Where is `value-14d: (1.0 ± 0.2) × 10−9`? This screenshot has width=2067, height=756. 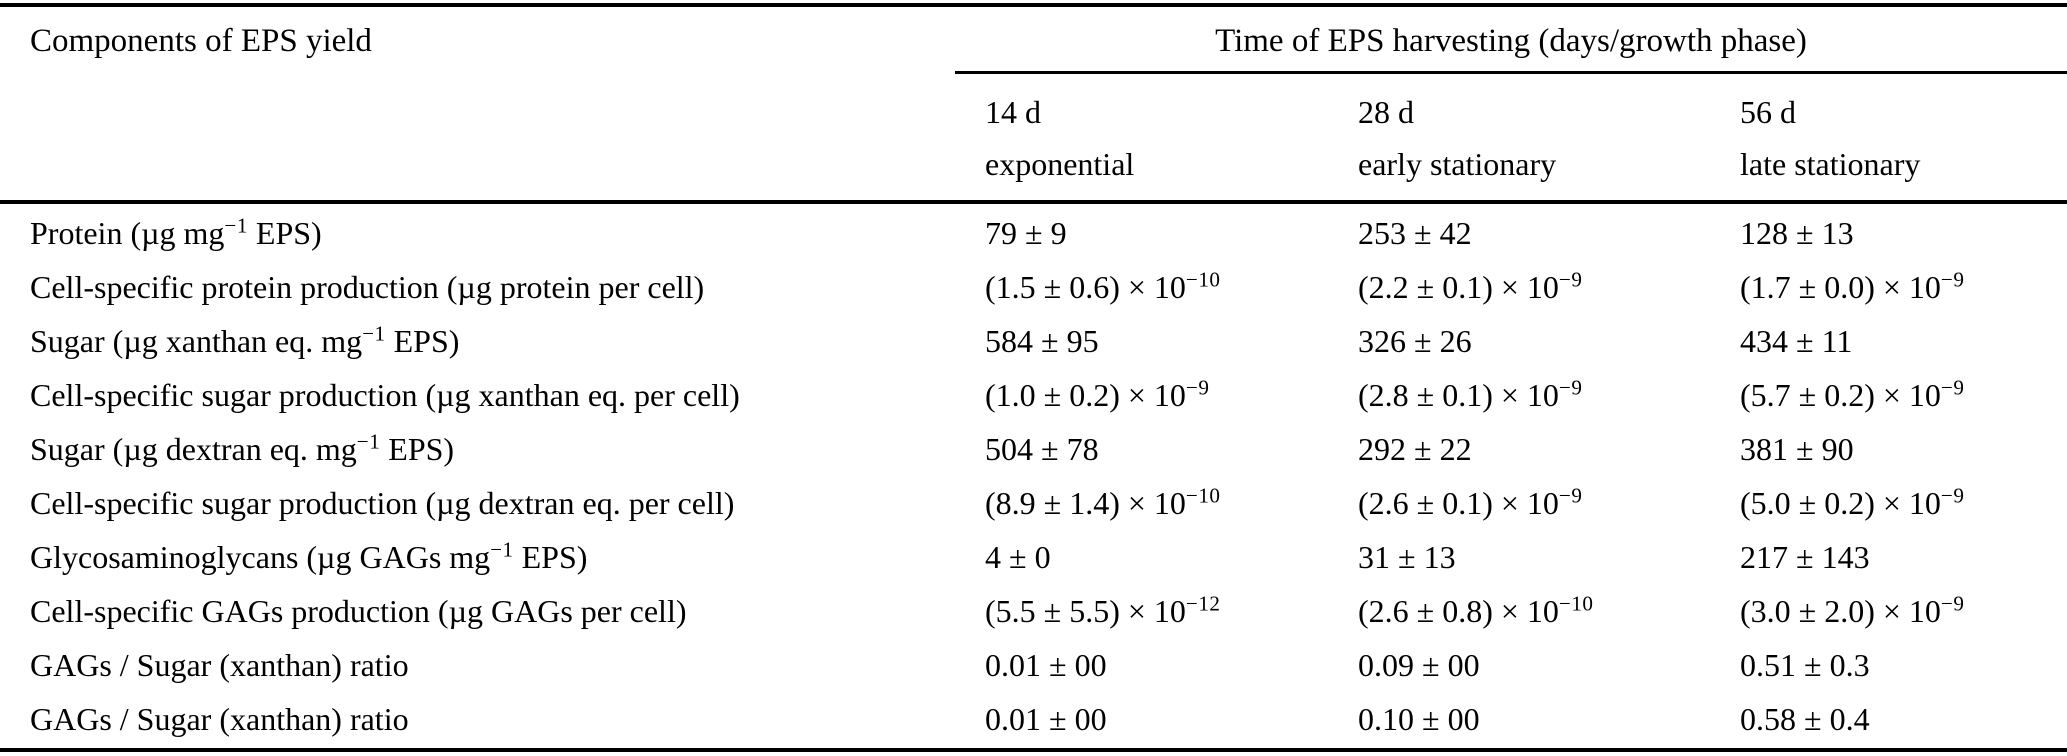
value-14d: (1.0 ± 0.2) × 10−9 is located at coordinates (1097, 393).